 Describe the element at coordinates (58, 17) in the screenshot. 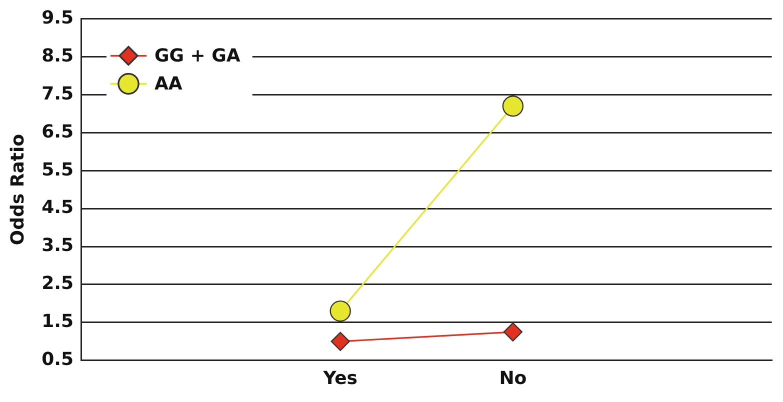

I see `y-tick-label: 9.5` at that location.